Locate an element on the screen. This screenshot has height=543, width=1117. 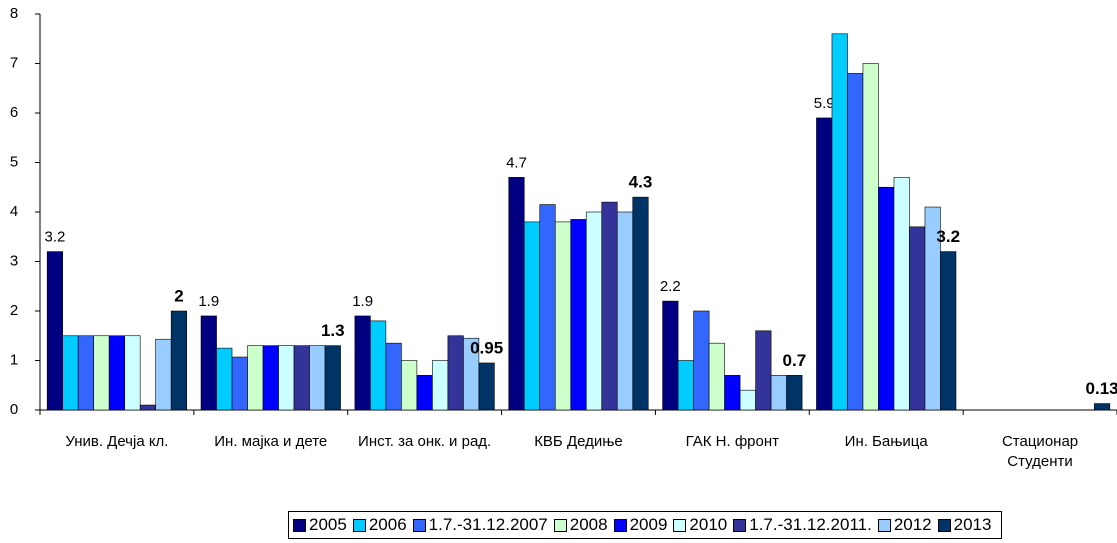
legend-item: 2008 is located at coordinates (580, 525).